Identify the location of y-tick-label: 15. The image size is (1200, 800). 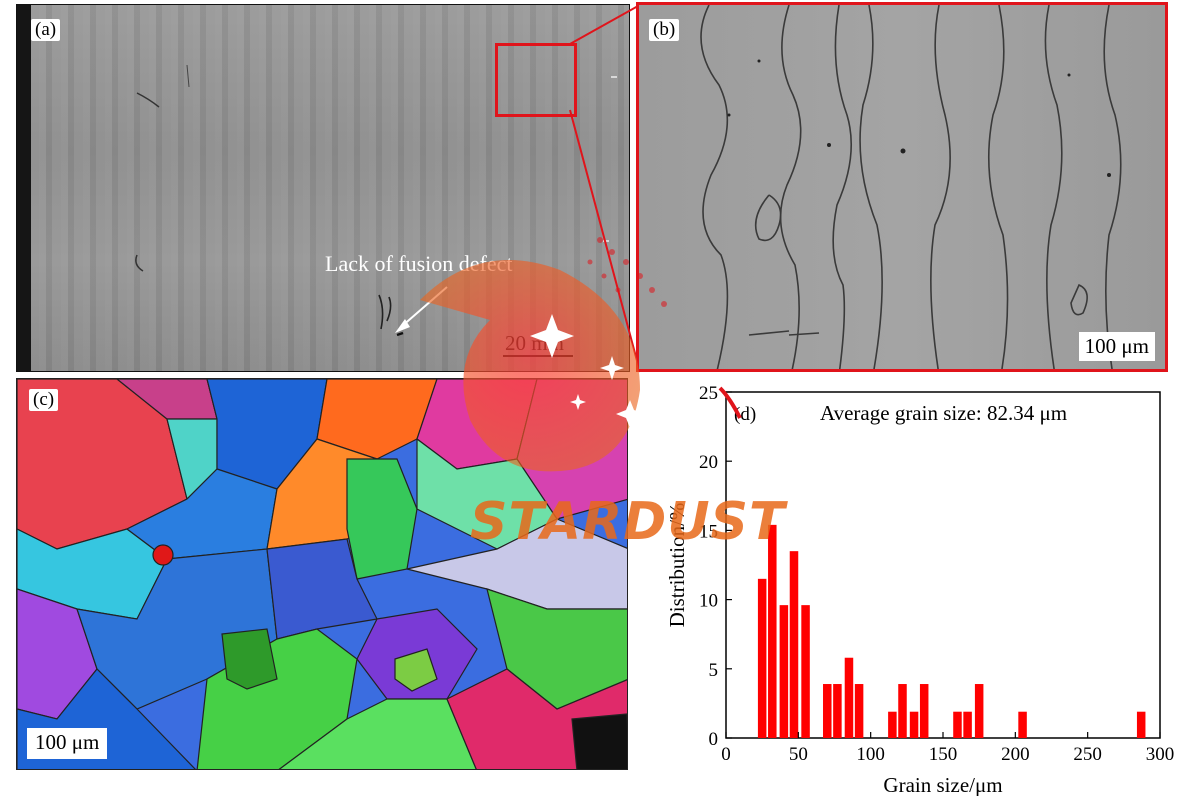
(708, 531).